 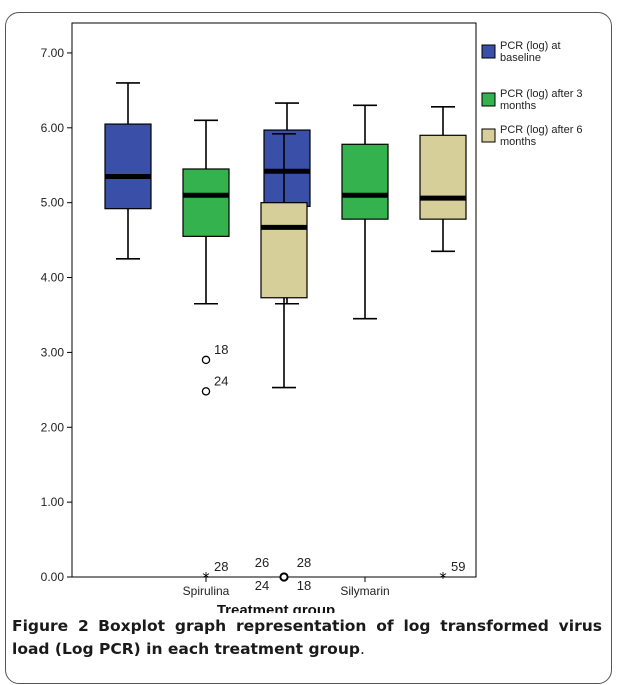 What do you see at coordinates (53, 203) in the screenshot?
I see `y-tick-label: 5.00` at bounding box center [53, 203].